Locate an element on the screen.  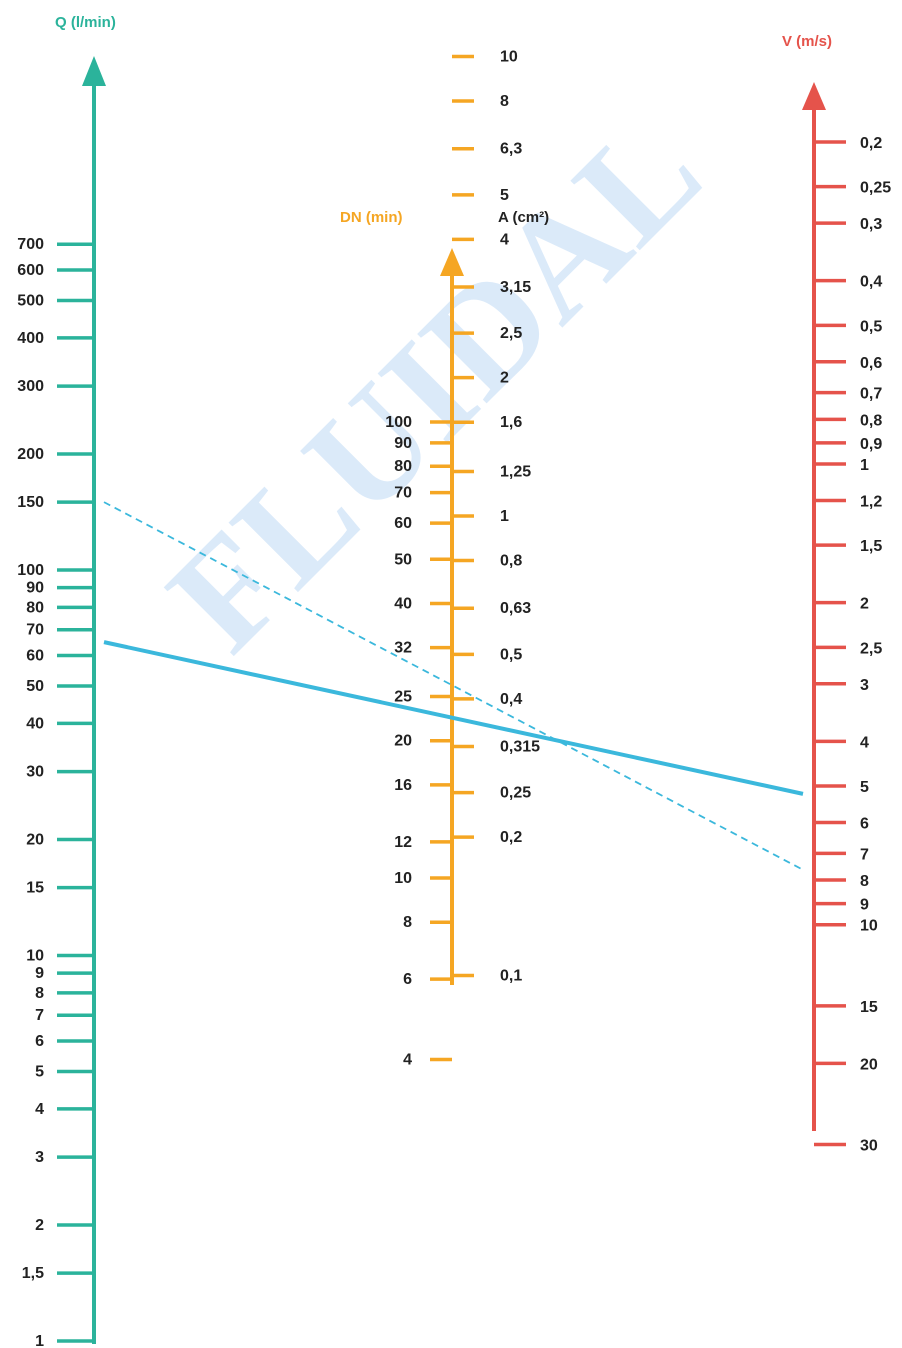
q-axis-tick-label: 10 is located at coordinates (35, 956).